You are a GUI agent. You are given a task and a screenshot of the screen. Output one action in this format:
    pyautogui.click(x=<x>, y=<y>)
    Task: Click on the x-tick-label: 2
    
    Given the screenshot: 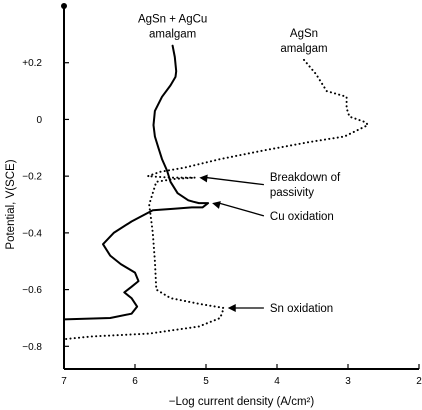 What is the action you would take?
    pyautogui.click(x=419, y=381)
    